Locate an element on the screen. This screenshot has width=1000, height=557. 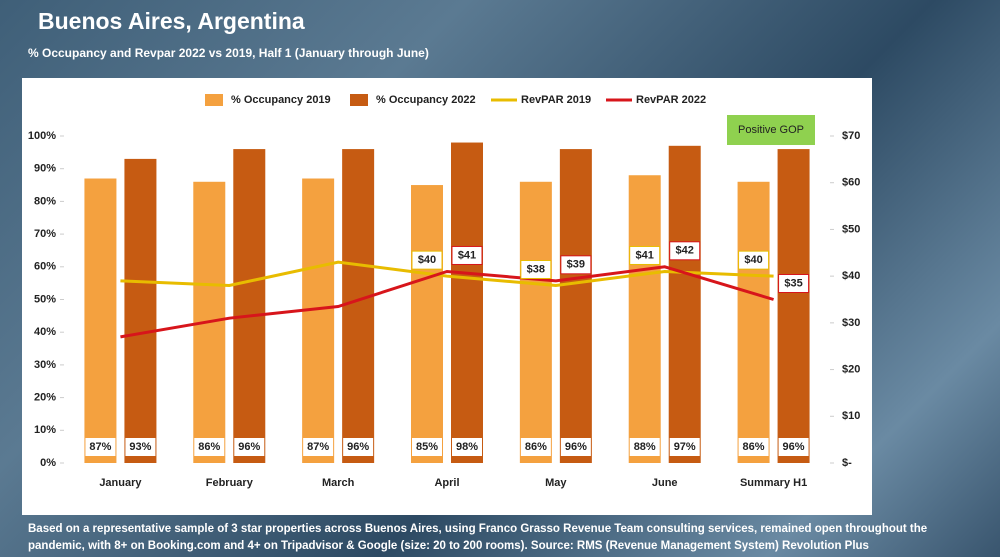
y2-tick-label: $10 is located at coordinates (851, 416).